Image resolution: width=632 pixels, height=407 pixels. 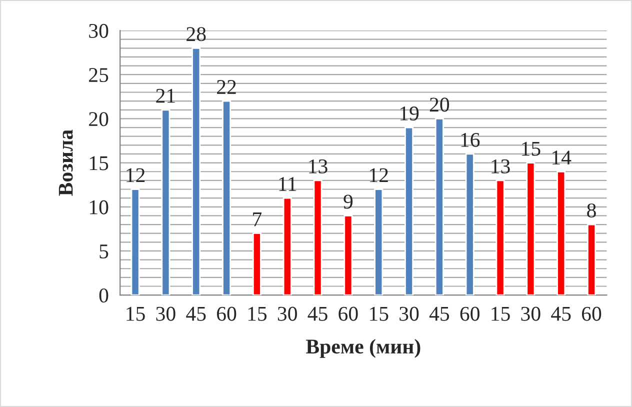 I want to click on data-label: 22, so click(x=226, y=87).